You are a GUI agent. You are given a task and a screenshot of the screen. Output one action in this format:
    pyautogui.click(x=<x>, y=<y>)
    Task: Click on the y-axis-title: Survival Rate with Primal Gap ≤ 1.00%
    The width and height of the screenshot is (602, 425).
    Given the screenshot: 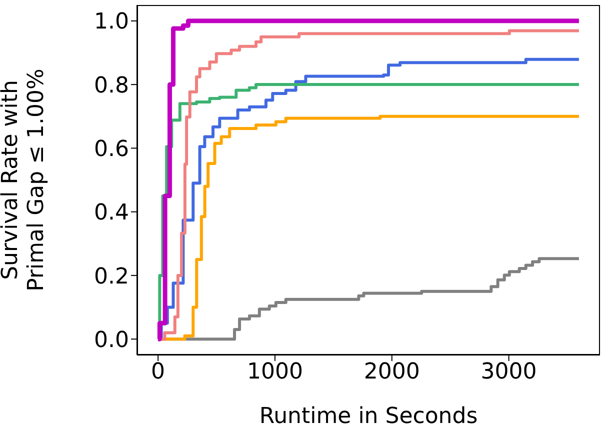 What is the action you would take?
    pyautogui.click(x=24, y=180)
    